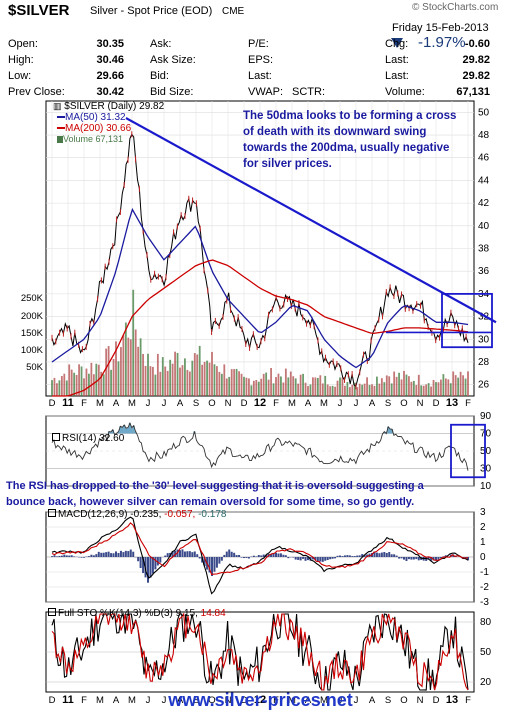 This screenshot has width=521, height=725. What do you see at coordinates (151, 11) in the screenshot?
I see `description: Silver - Spot Price (EOD)` at bounding box center [151, 11].